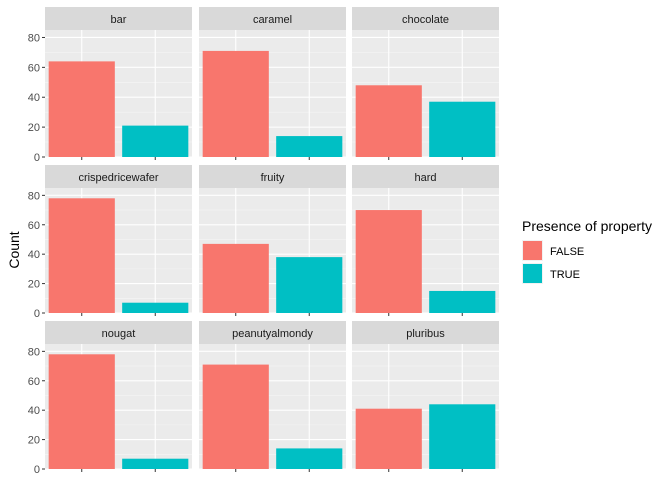  I want to click on facet-panel-fruity: fruity, so click(272, 240).